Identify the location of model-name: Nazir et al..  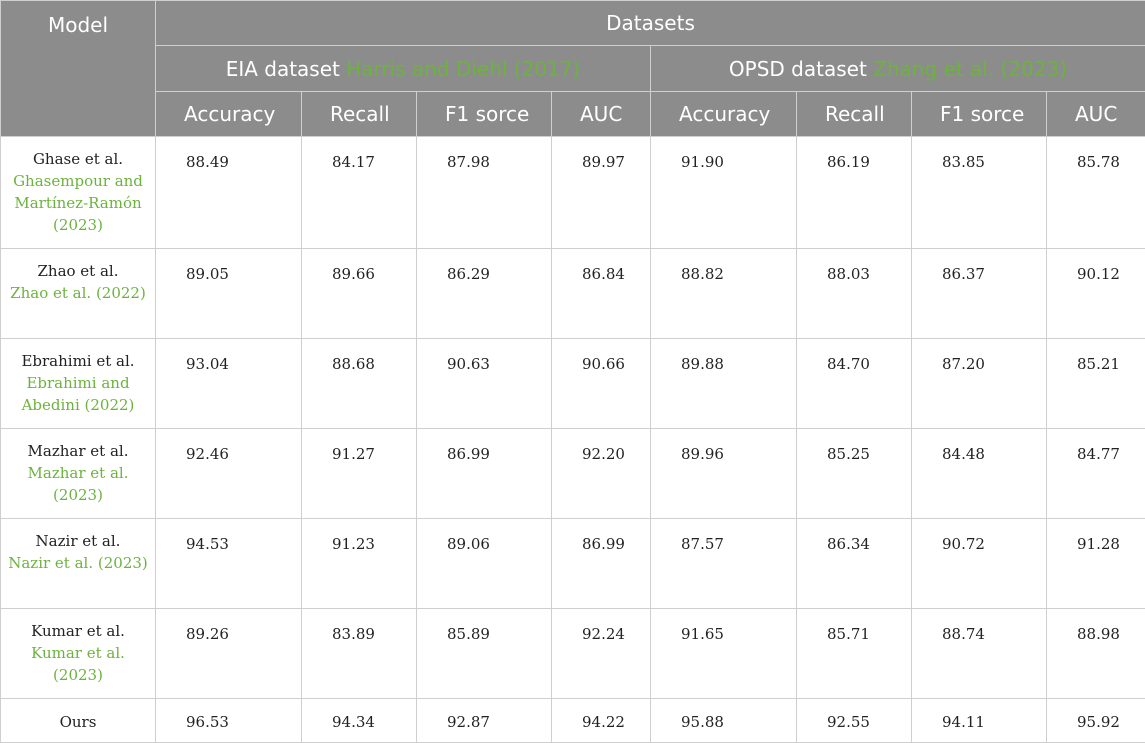
(78, 541).